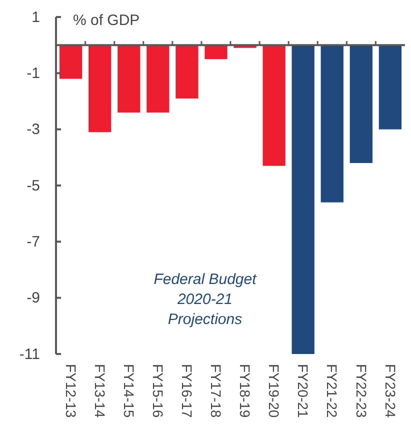 Image resolution: width=411 pixels, height=434 pixels. I want to click on x-tick-label: FY23-24, so click(390, 391).